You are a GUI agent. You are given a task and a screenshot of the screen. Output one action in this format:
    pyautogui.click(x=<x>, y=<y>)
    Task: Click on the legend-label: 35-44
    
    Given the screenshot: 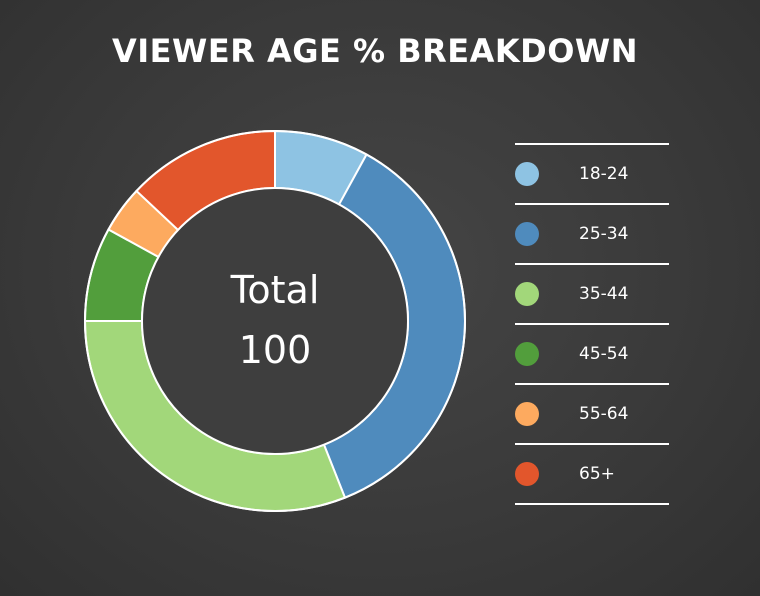 What is the action you would take?
    pyautogui.click(x=604, y=294)
    